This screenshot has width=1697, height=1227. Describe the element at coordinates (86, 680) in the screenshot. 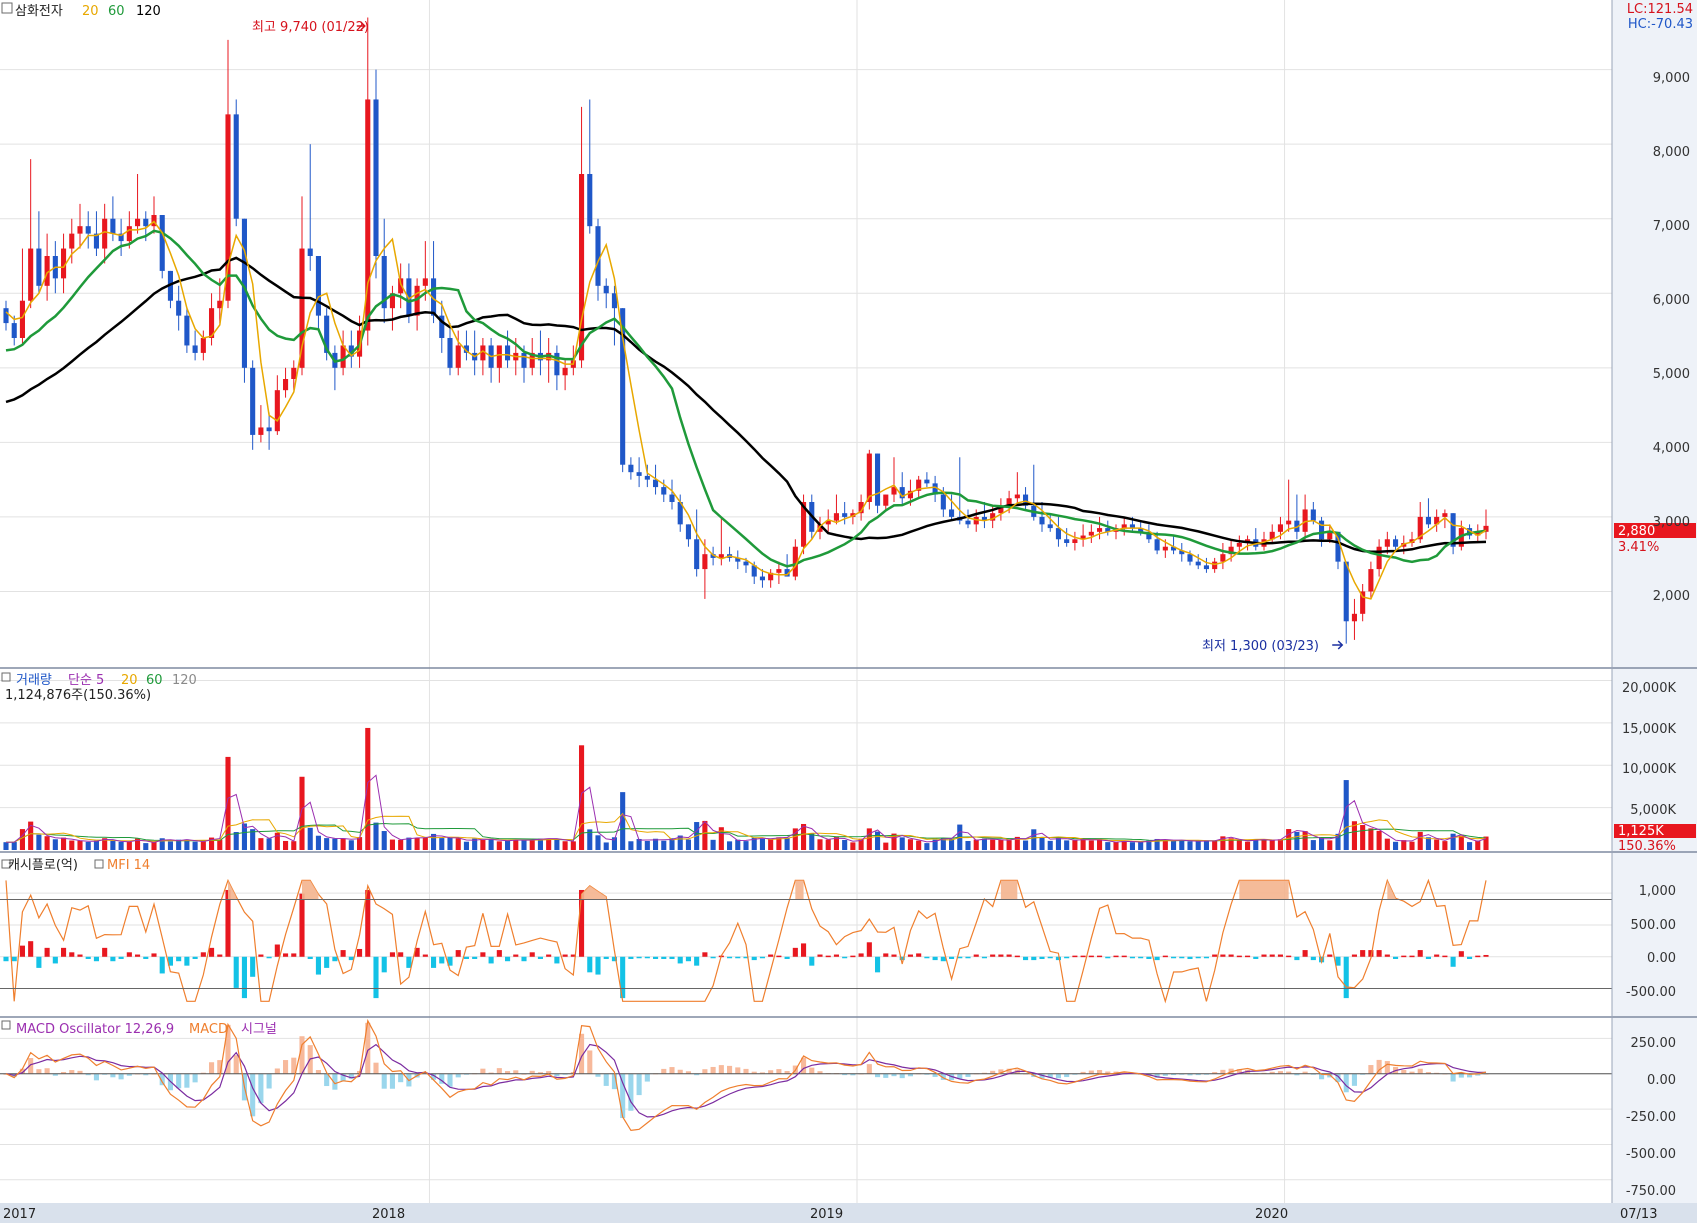

I see `volume-ma5-label: 단순 5` at that location.